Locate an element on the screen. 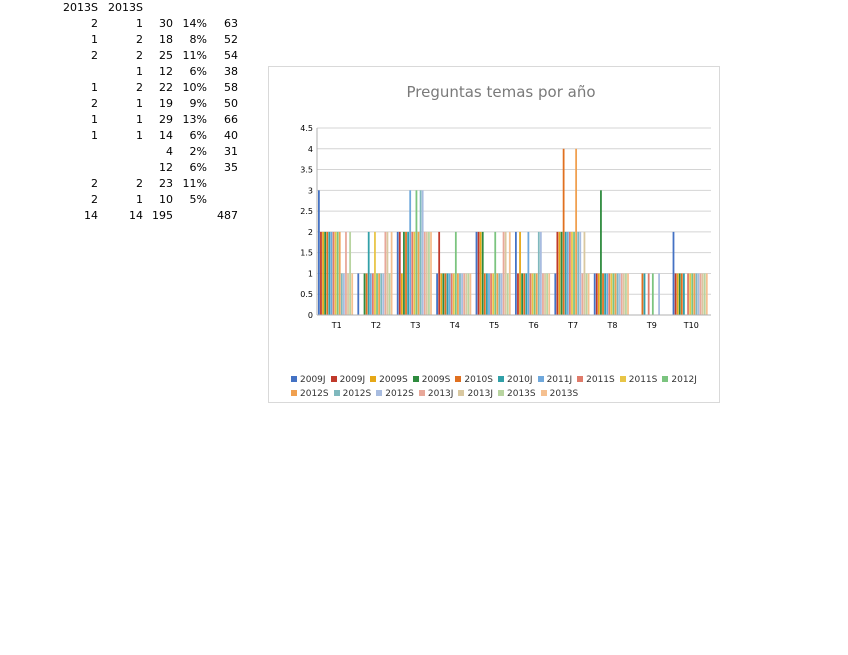  sheet-cell: 23 is located at coordinates (166, 183).